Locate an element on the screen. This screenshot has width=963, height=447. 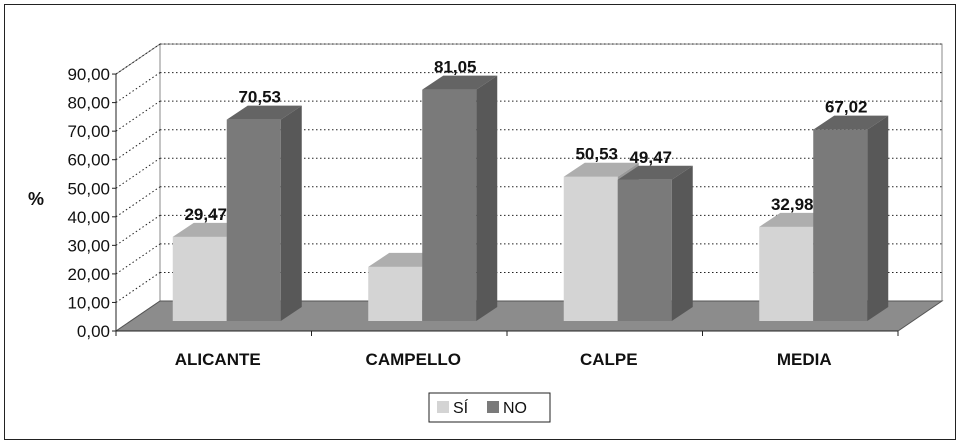
y-tick-label: 70,00 is located at coordinates (88, 131).